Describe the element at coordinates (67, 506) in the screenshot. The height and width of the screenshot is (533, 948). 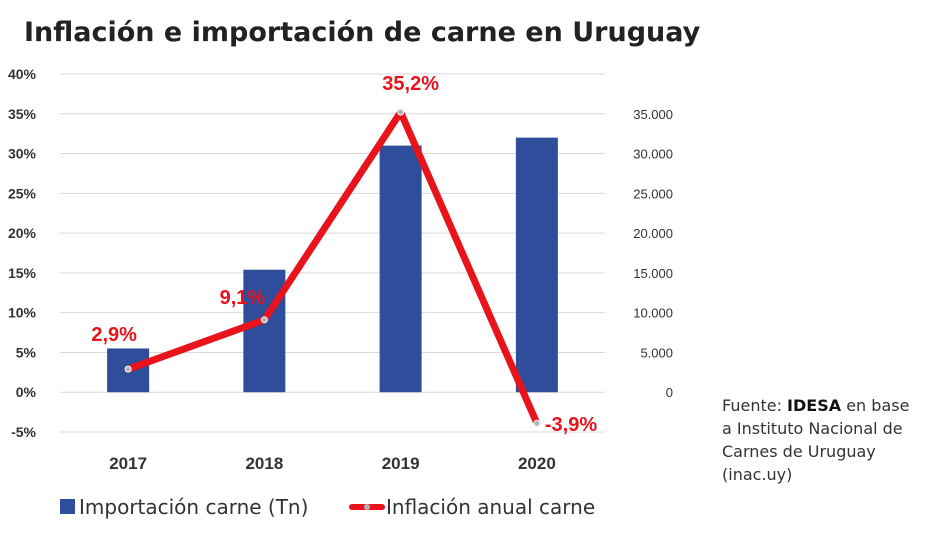
I see `legend-swatch-bar` at that location.